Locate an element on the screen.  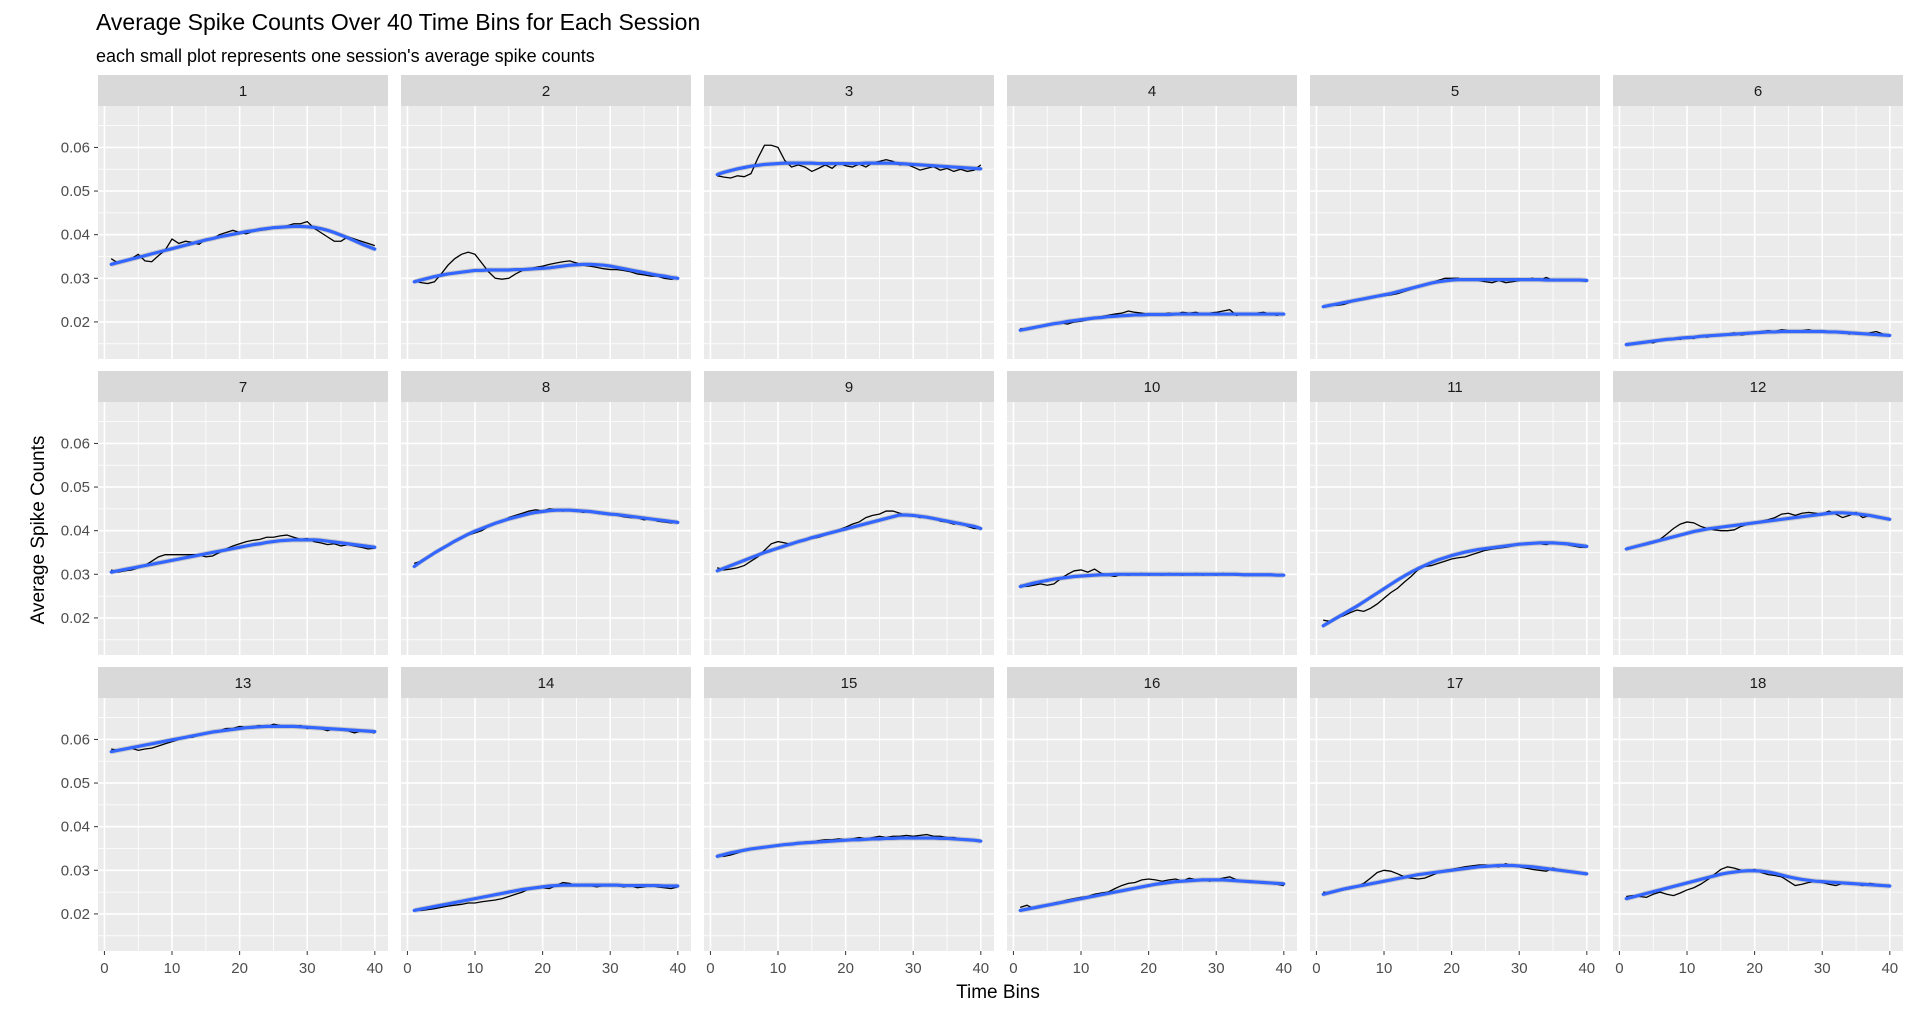
facet-panel: 6 is located at coordinates (1758, 217).